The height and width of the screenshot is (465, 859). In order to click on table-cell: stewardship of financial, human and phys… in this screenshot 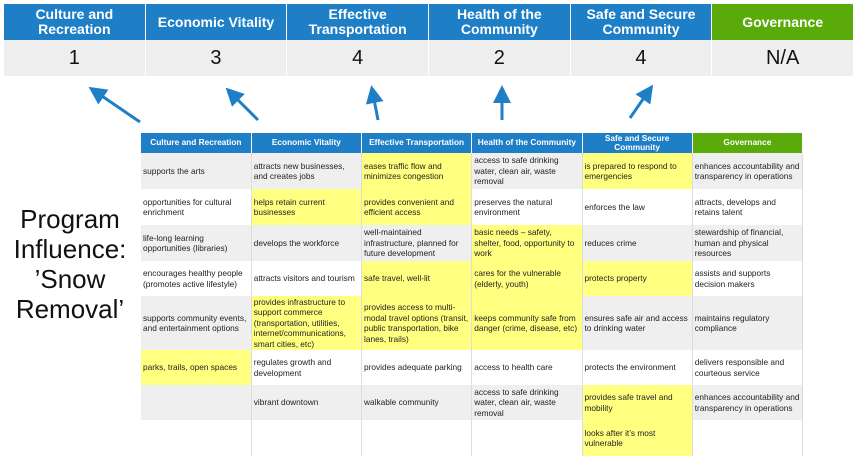, I will do `click(748, 243)`.